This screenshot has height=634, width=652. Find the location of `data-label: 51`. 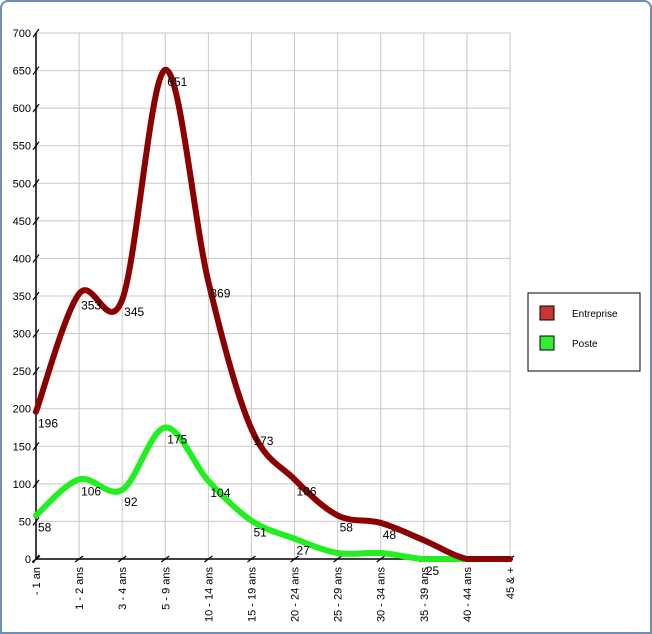

data-label: 51 is located at coordinates (260, 533).